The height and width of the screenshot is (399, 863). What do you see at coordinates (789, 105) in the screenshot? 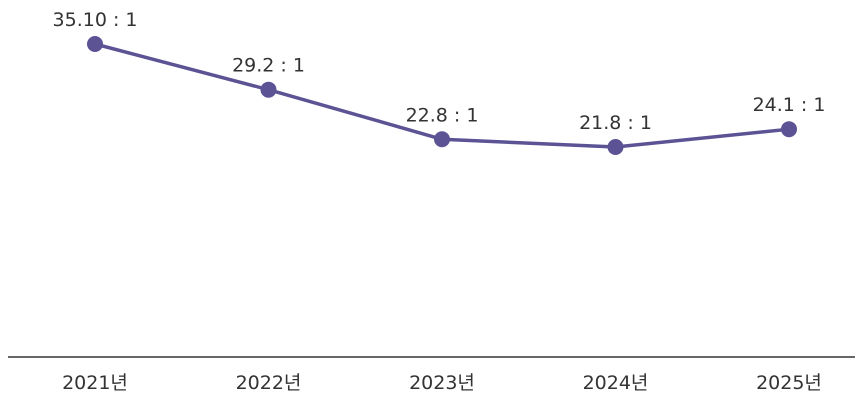
I see `data-label-2025년: 24.1 : 1` at bounding box center [789, 105].